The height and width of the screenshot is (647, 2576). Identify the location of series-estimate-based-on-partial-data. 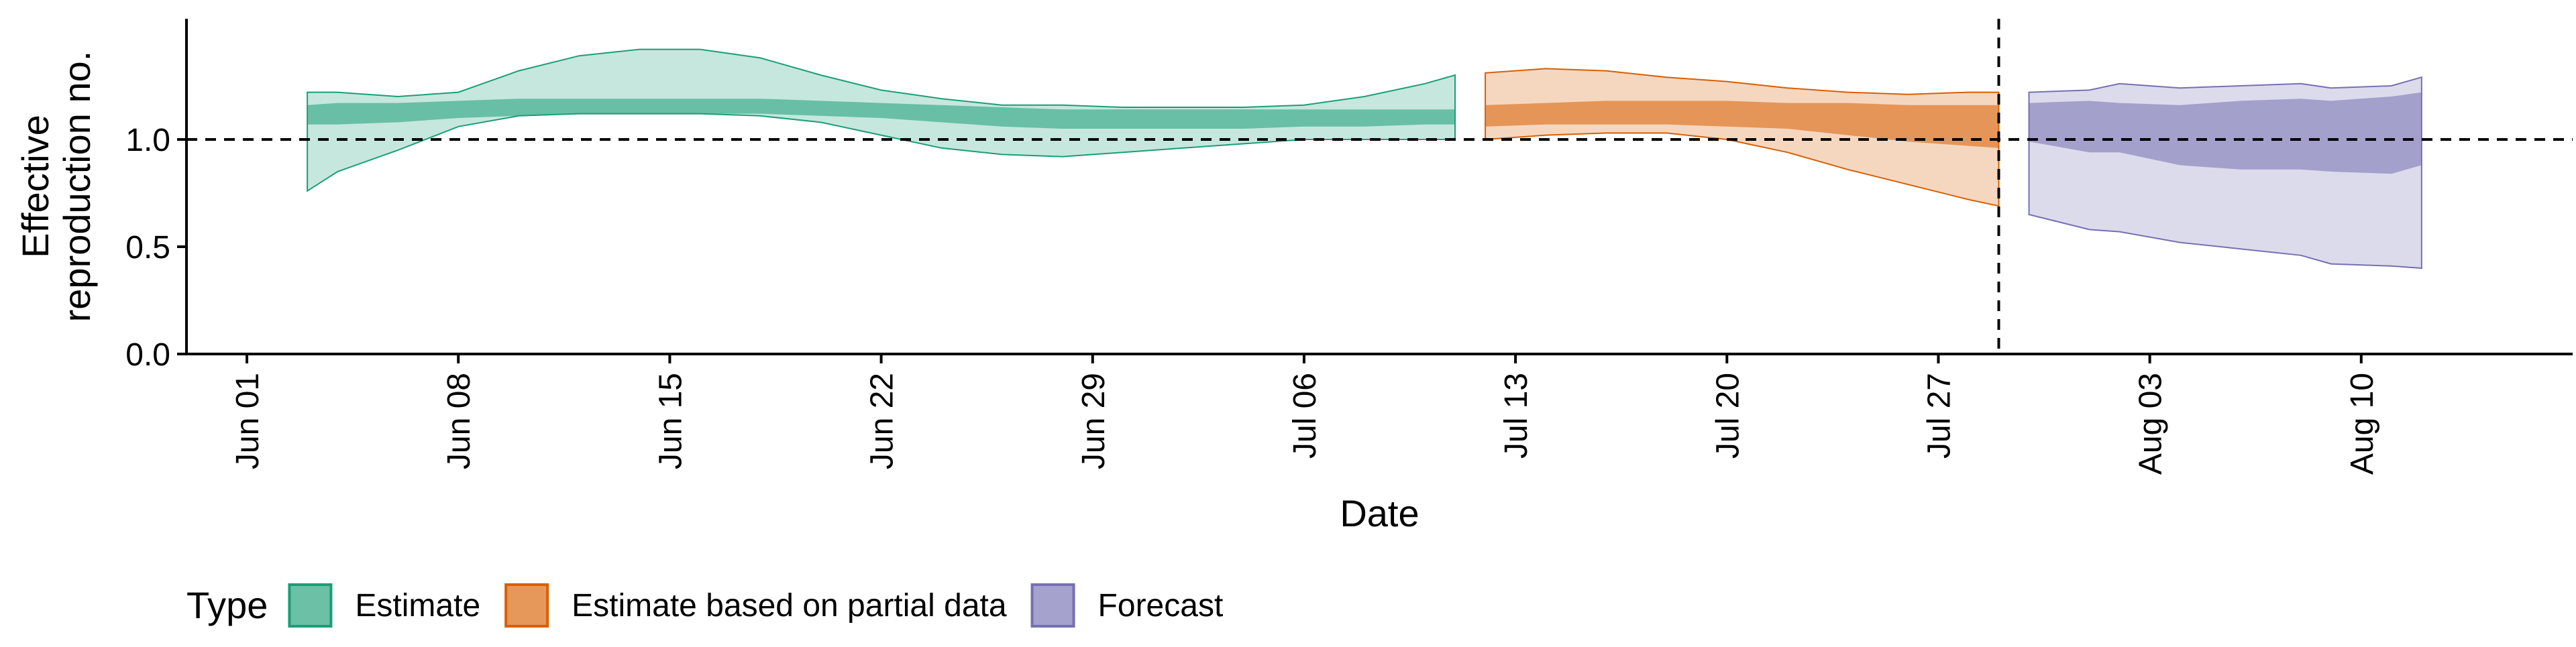
(1742, 137).